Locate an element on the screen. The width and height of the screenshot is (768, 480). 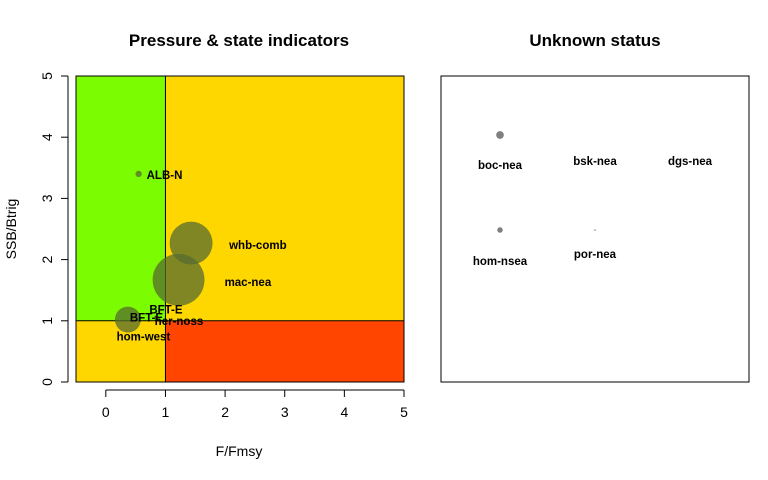
x-tick-label: 0 is located at coordinates (106, 412).